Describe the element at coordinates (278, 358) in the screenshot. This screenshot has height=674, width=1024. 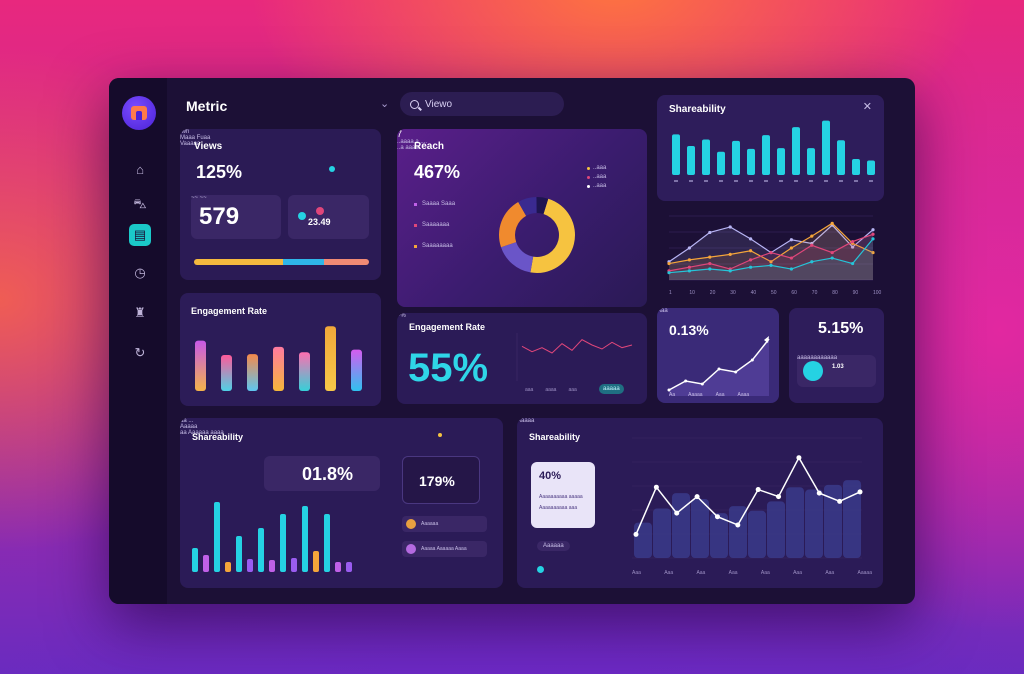
I see `engagement-bar-chart` at that location.